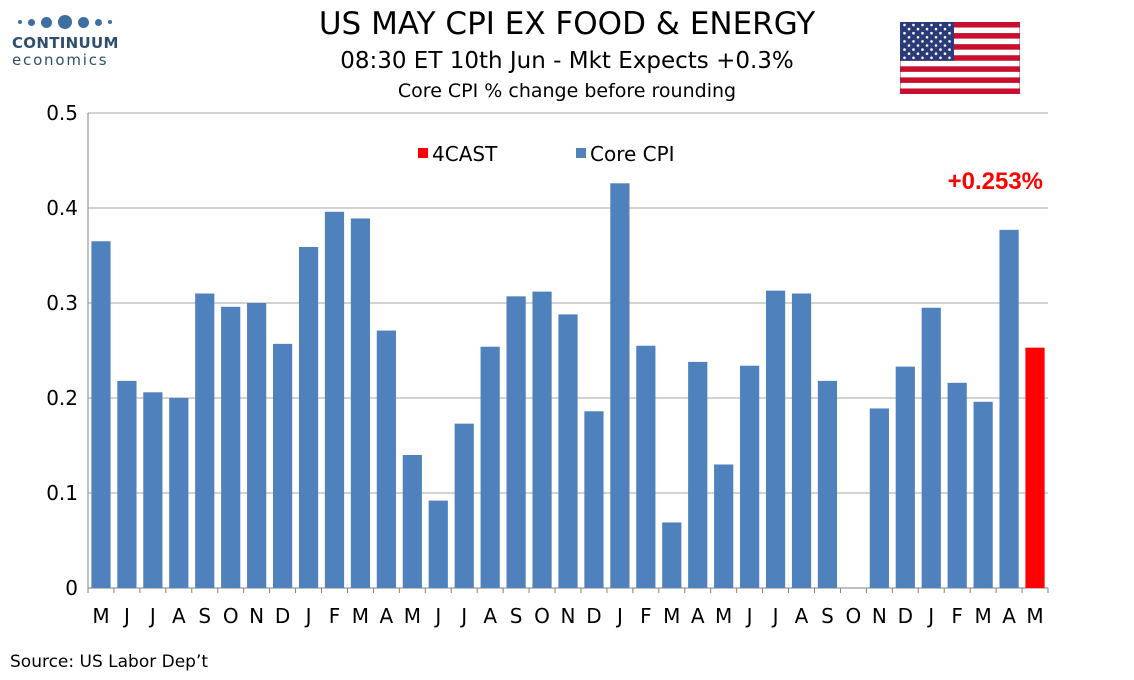 This screenshot has height=680, width=1134. I want to click on chart-title: US MAY CPI EX FOOD & ENERGY, so click(567, 24).